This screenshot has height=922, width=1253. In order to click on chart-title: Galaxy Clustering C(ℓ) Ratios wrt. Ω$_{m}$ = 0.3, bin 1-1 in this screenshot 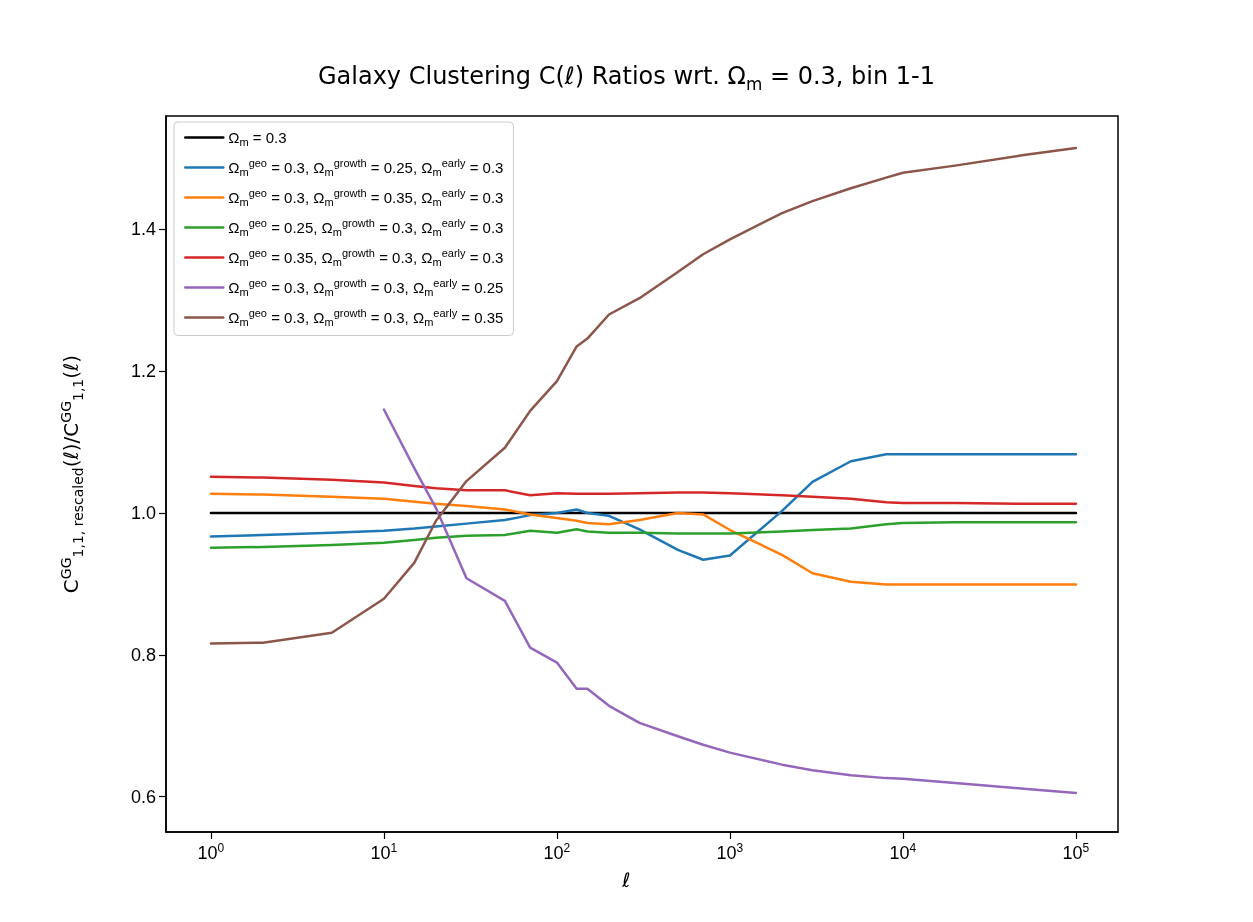, I will do `click(626, 78)`.